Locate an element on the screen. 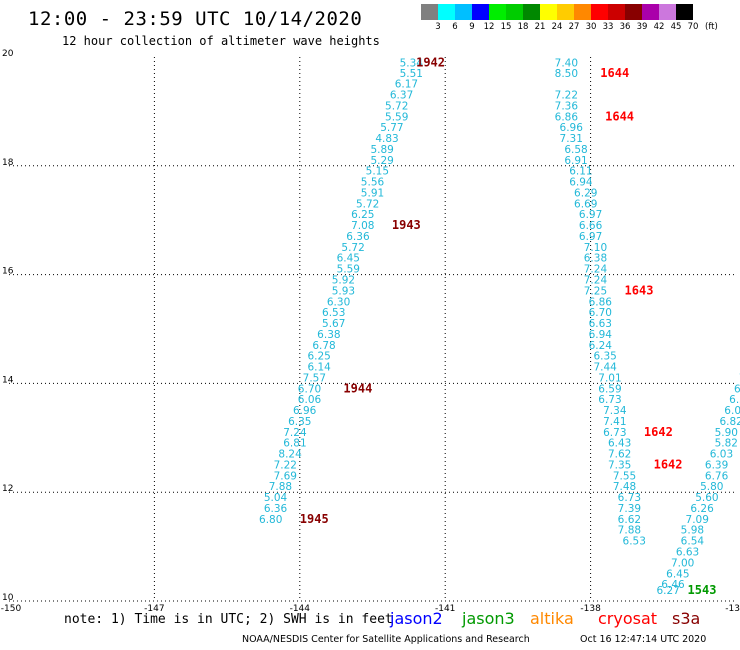  data-point: 5.89 is located at coordinates (381, 150).